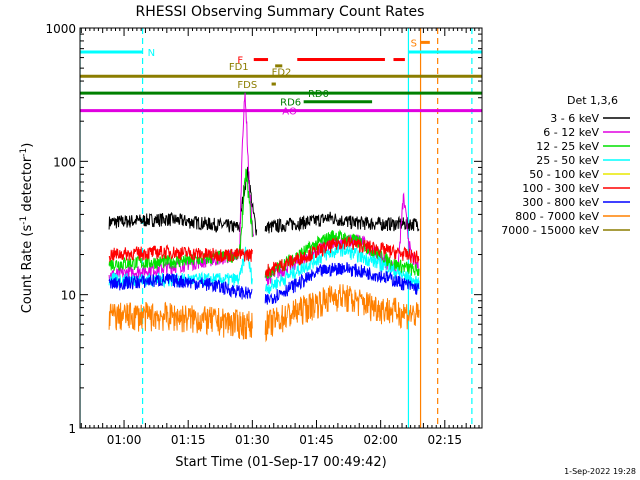  I want to click on y-tick-label: 10, so click(68, 296).